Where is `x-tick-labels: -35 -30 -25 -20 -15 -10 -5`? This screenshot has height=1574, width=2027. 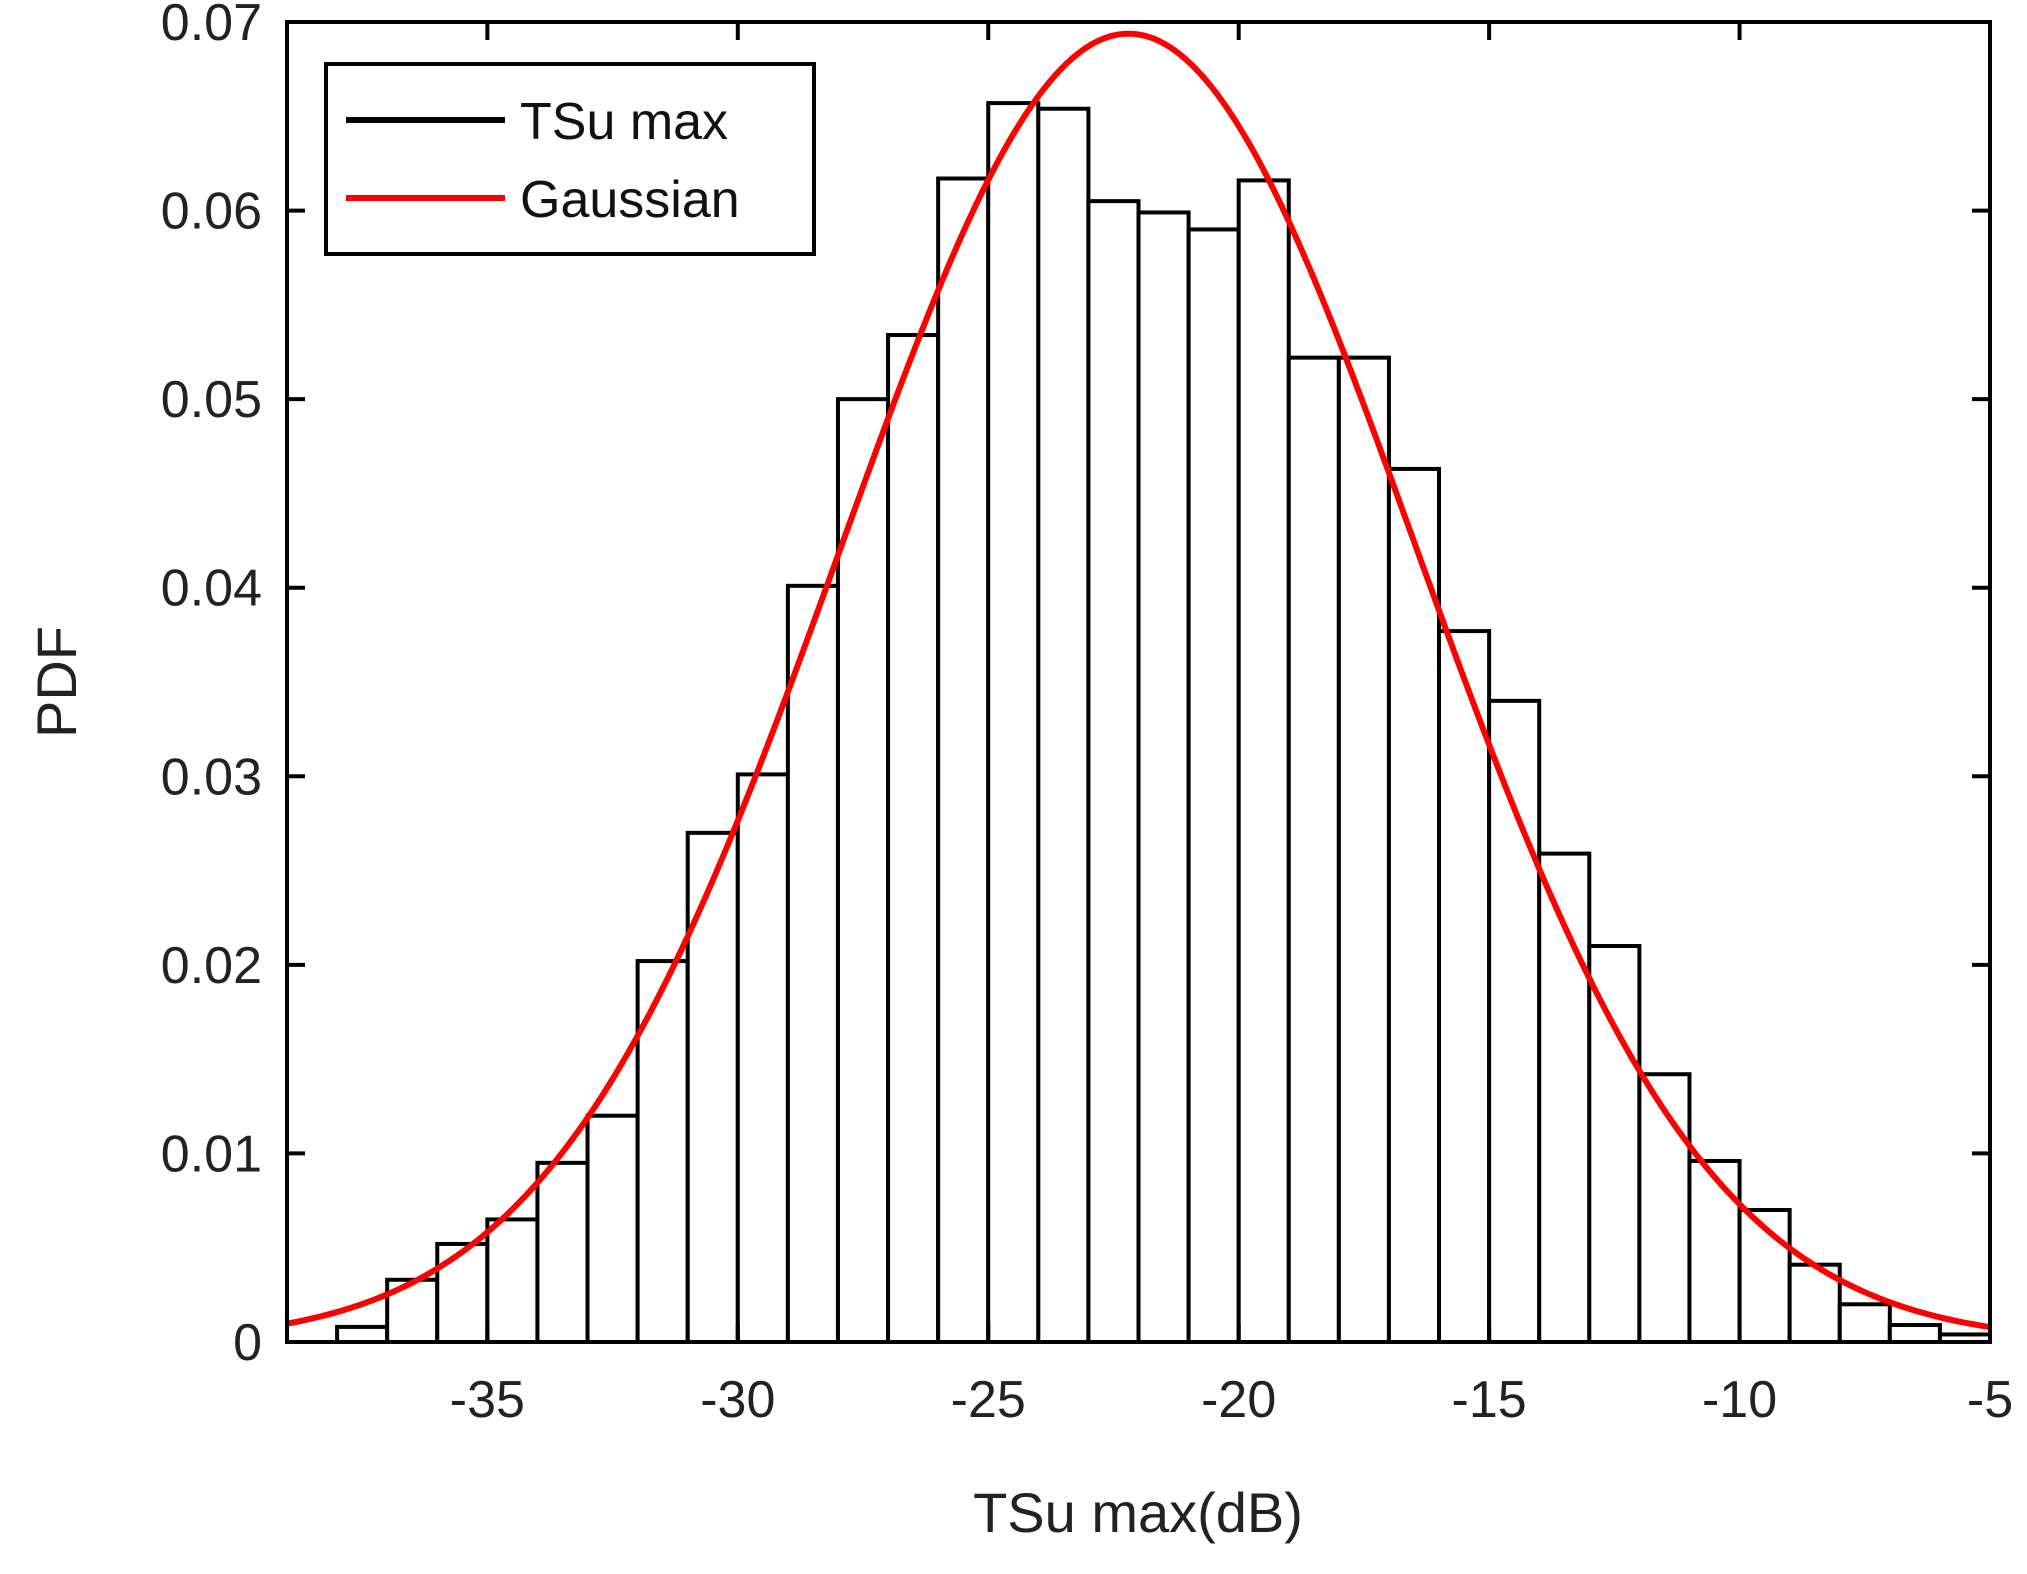
x-tick-labels: -35 -30 -25 -20 -15 -10 -5 is located at coordinates (1231, 1400).